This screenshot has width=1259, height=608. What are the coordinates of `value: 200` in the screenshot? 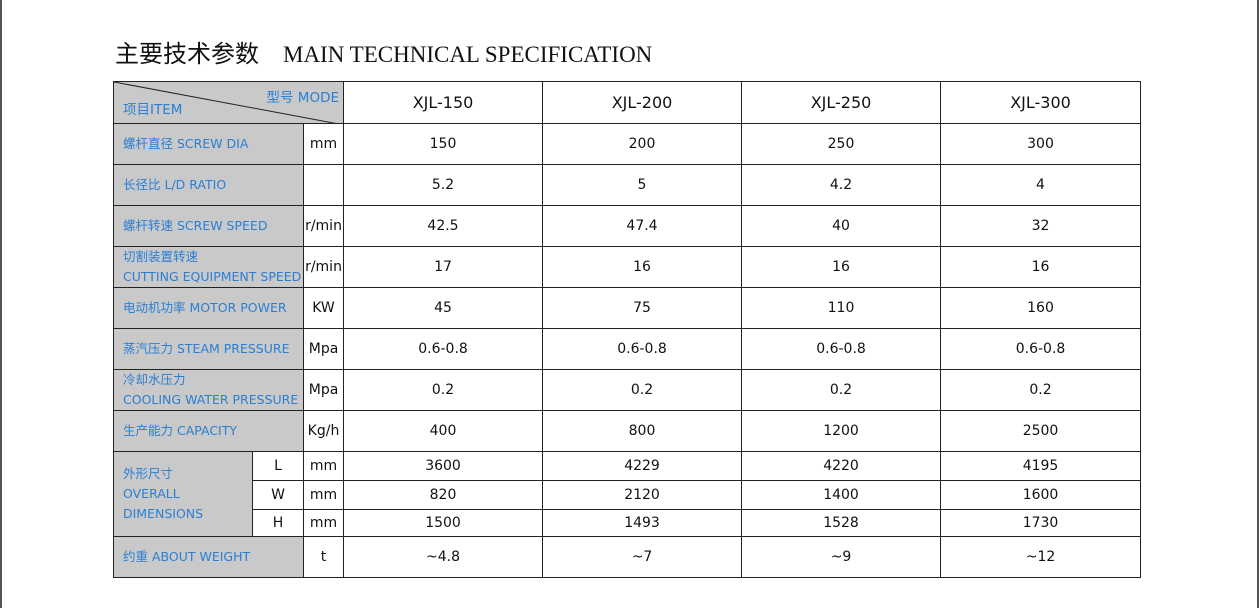 It's located at (642, 144).